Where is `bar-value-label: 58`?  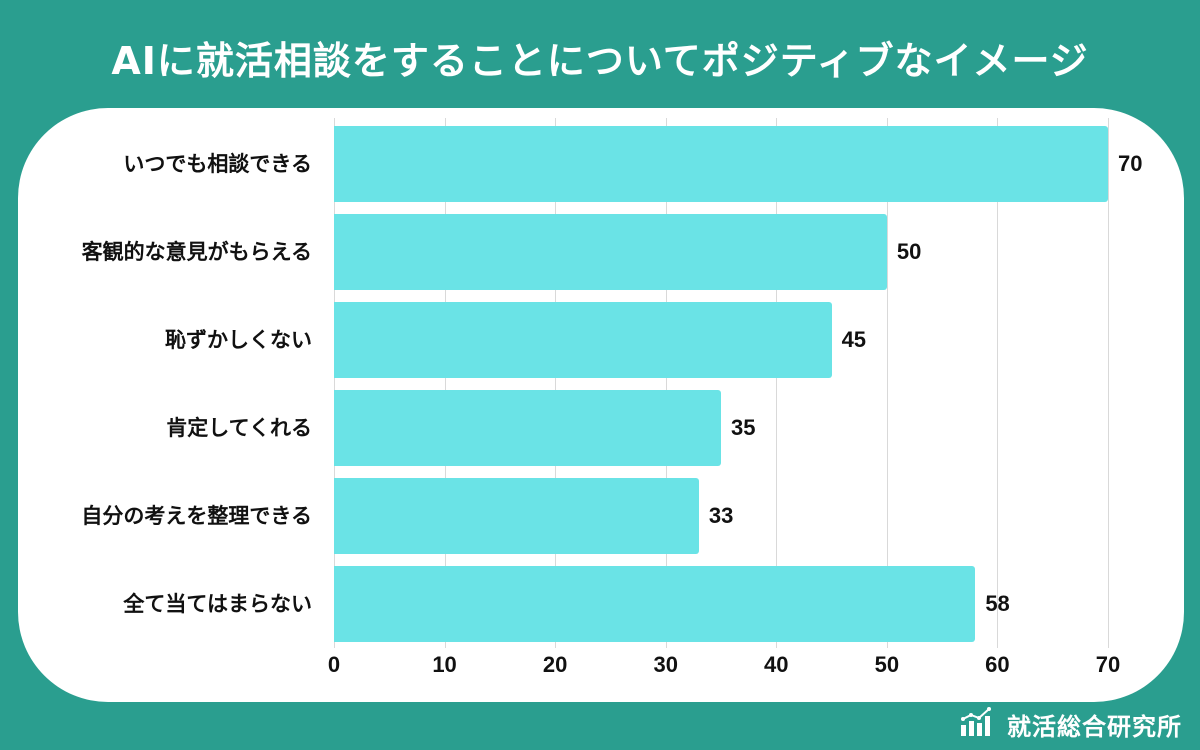
bar-value-label: 58 is located at coordinates (997, 603).